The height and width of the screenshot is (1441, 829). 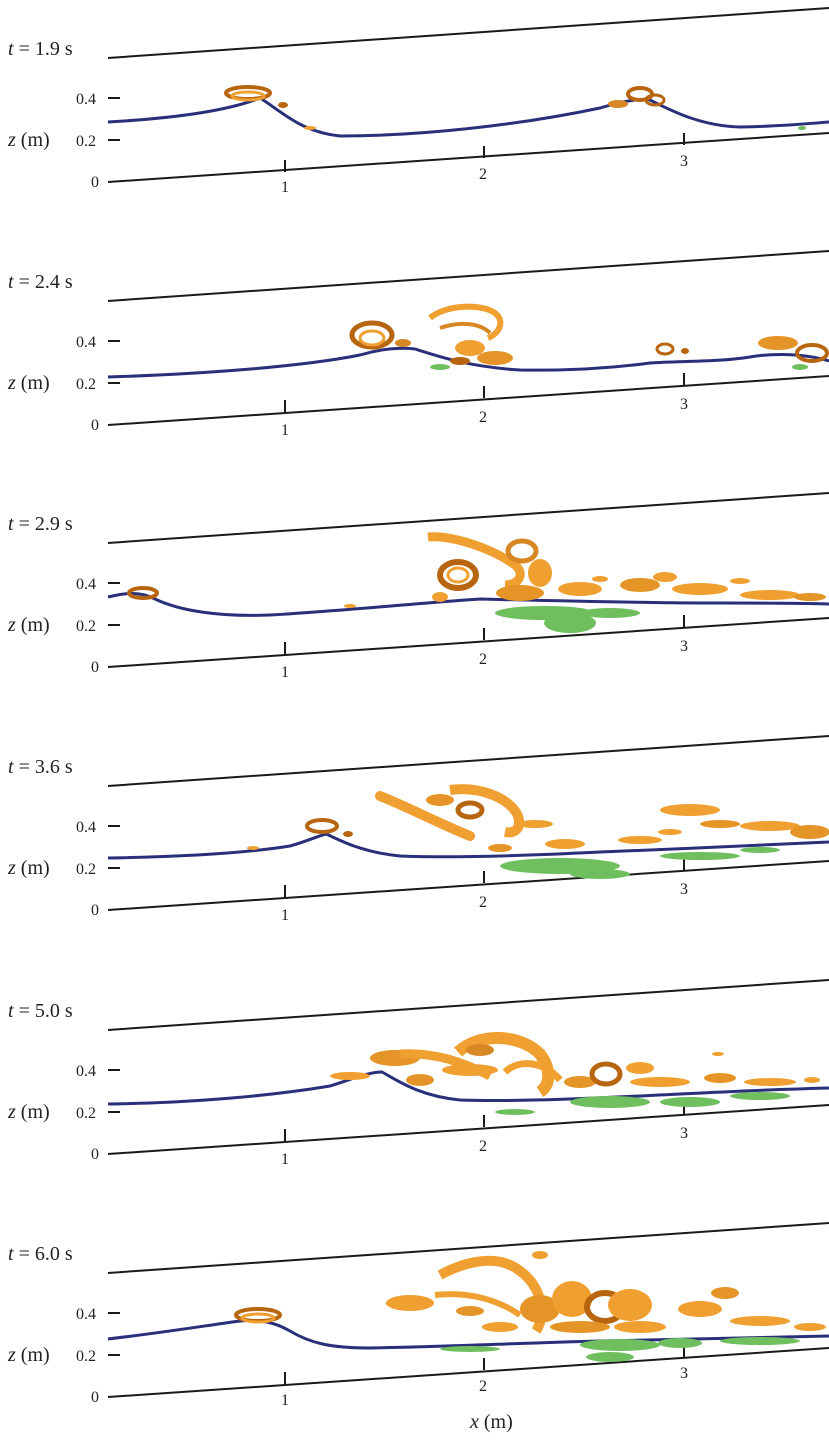 I want to click on x-axis-label: x (m), so click(x=491, y=1422).